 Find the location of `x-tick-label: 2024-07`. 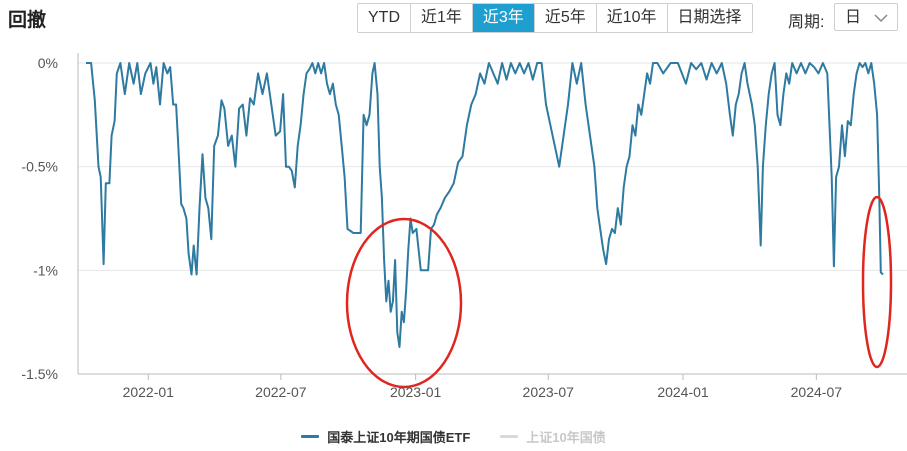

x-tick-label: 2024-07 is located at coordinates (817, 392).